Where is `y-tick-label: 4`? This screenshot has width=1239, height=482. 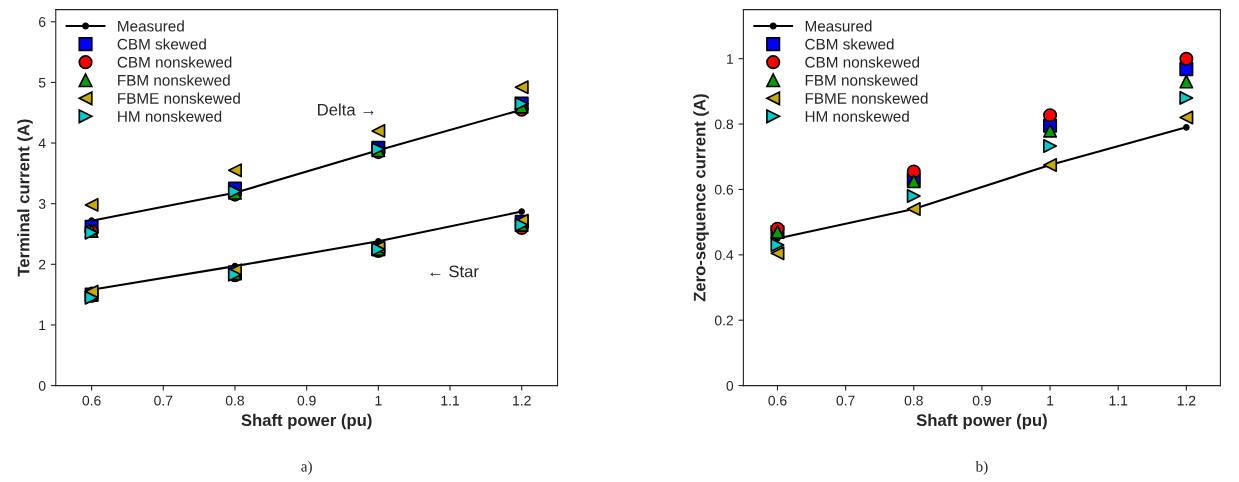
y-tick-label: 4 is located at coordinates (42, 143).